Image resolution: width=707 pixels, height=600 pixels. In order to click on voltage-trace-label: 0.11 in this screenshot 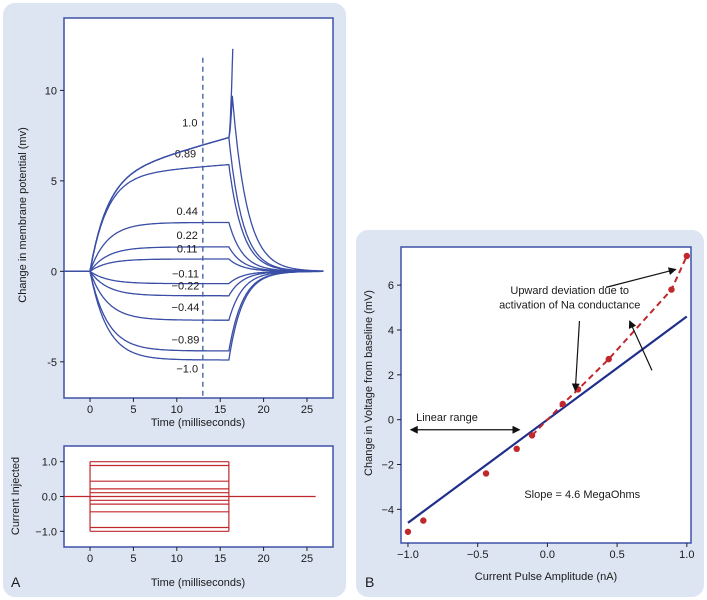, I will do `click(187, 249)`.